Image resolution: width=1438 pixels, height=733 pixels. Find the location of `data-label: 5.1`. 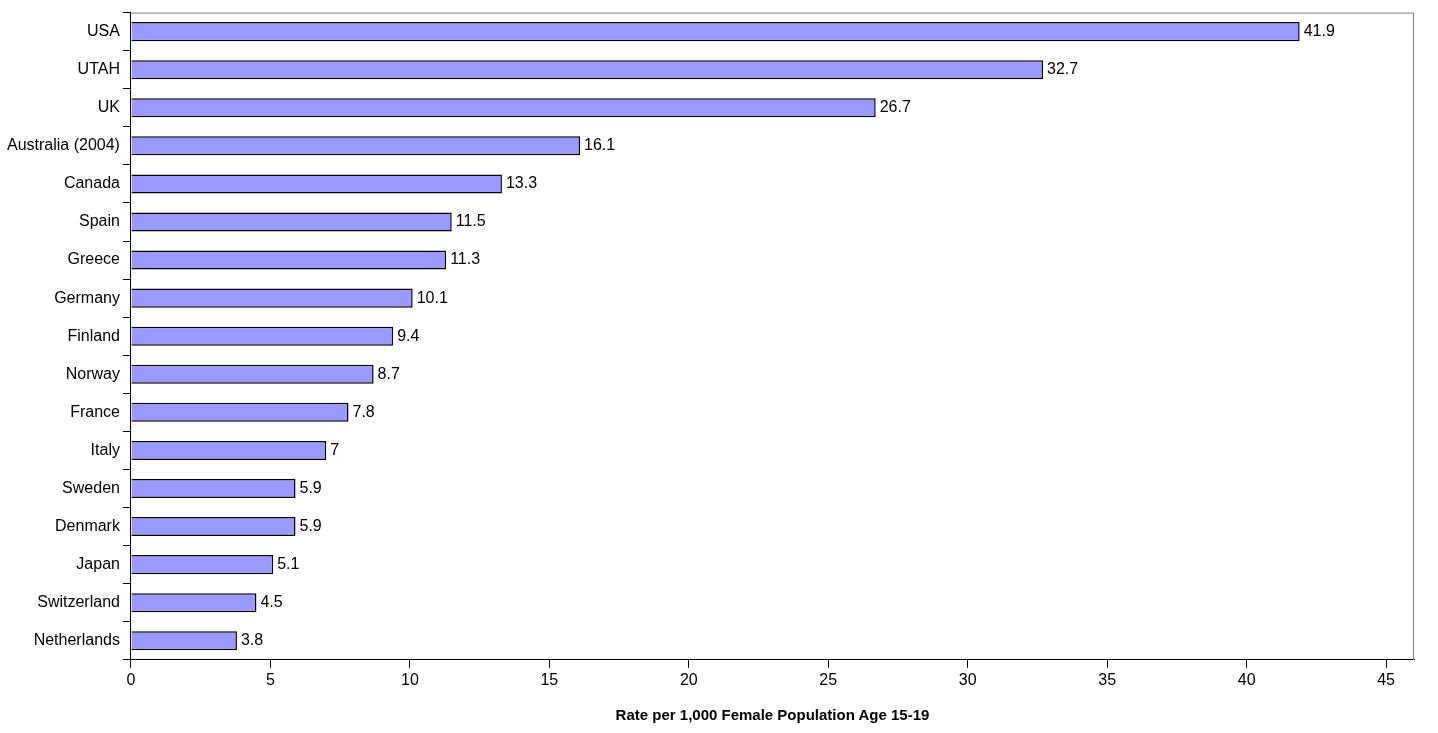

data-label: 5.1 is located at coordinates (288, 564).